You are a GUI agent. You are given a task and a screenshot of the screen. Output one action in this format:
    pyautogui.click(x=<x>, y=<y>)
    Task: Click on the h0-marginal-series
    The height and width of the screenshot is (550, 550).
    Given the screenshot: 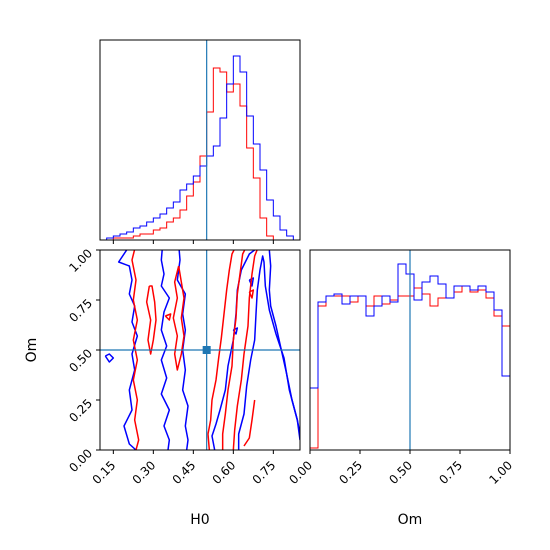 What is the action you would take?
    pyautogui.click(x=200, y=147)
    